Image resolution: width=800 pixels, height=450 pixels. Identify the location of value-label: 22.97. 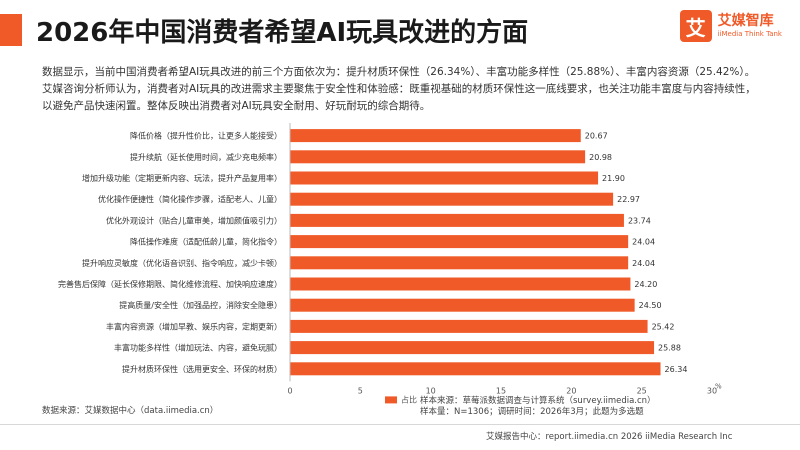
(628, 199).